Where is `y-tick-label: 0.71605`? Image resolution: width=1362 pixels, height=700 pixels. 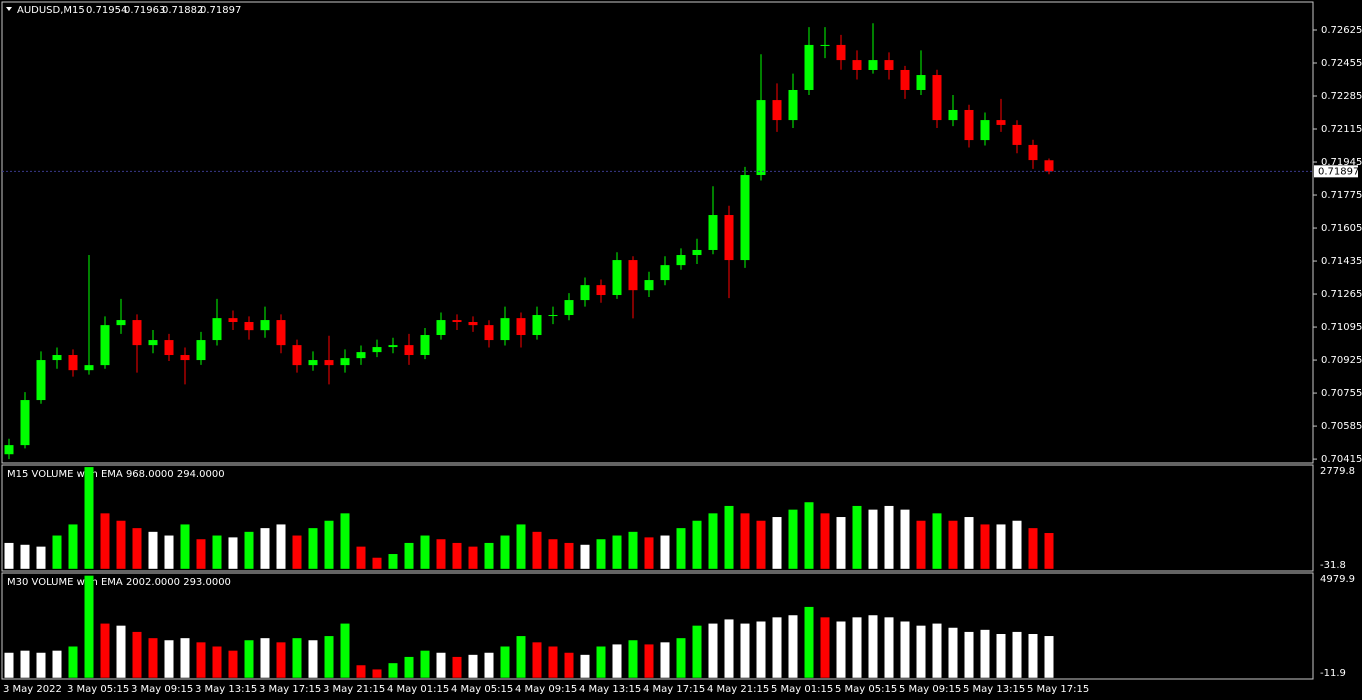
y-tick-label: 0.71605 is located at coordinates (1341, 228).